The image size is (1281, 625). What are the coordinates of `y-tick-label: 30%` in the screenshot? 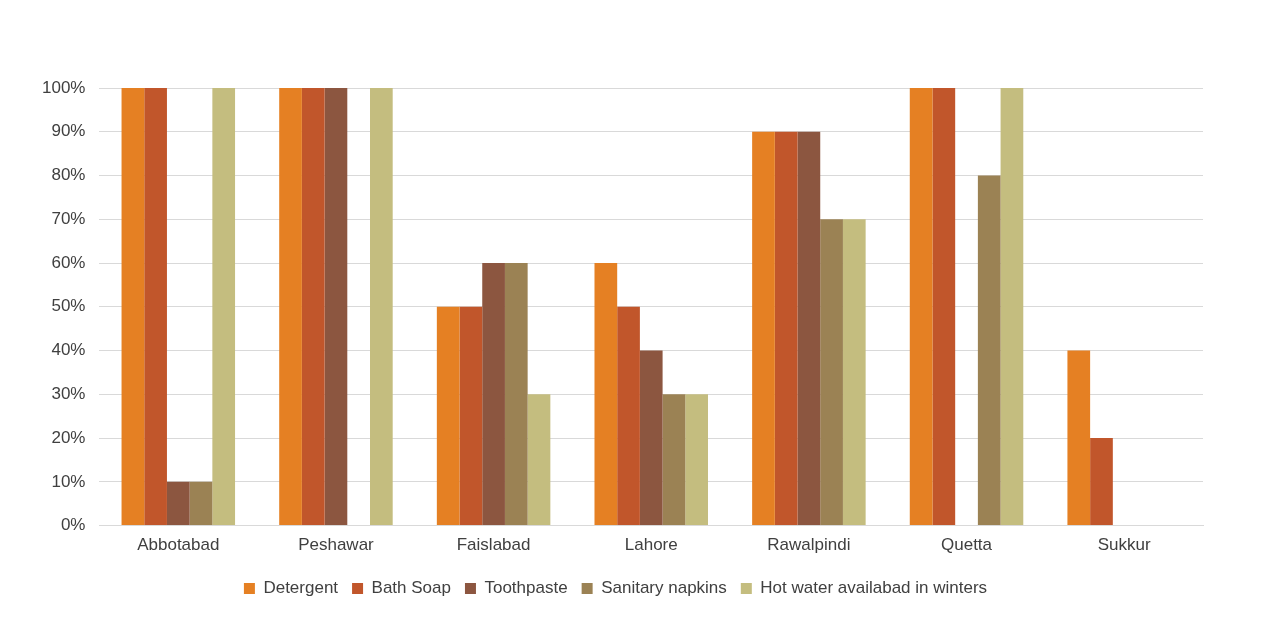 It's located at (68, 394).